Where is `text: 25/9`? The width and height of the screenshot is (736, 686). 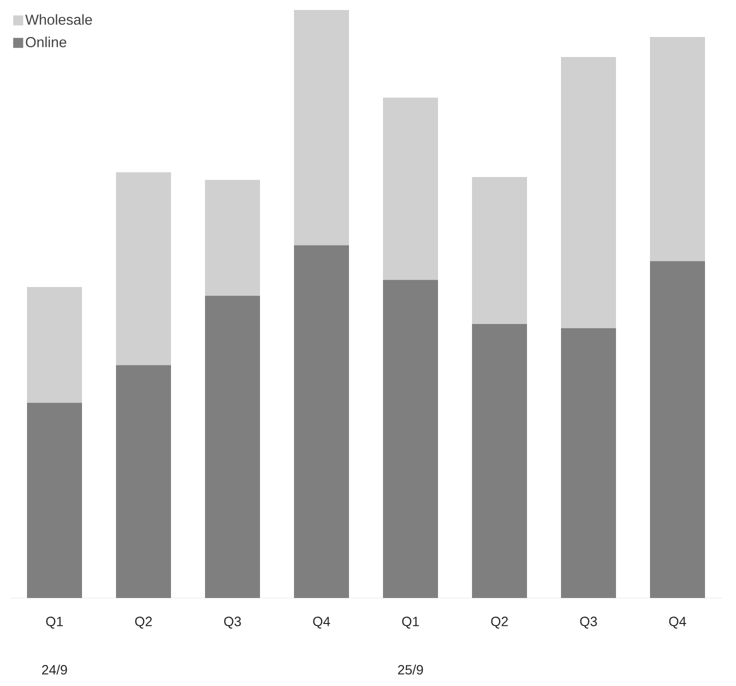 text: 25/9 is located at coordinates (410, 669).